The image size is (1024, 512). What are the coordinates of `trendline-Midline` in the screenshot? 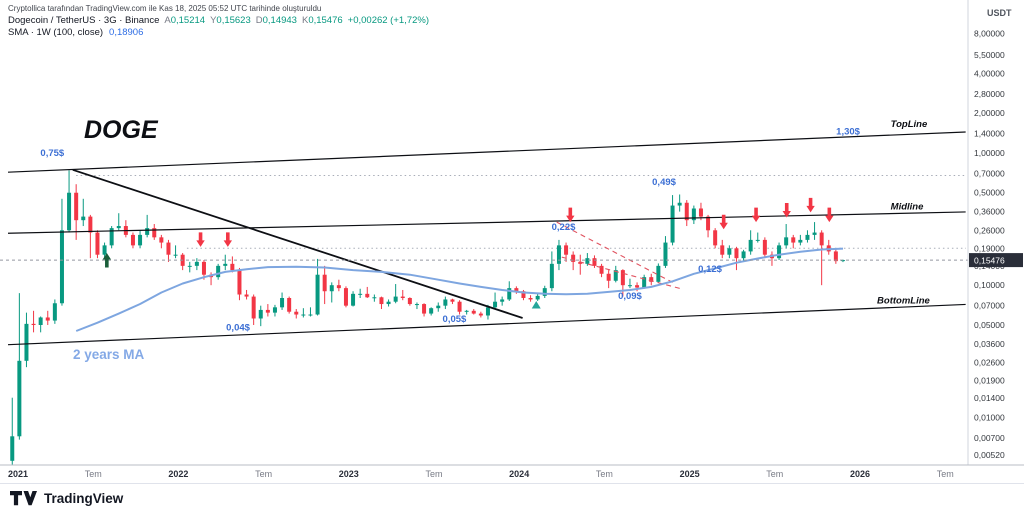 It's located at (486, 222).